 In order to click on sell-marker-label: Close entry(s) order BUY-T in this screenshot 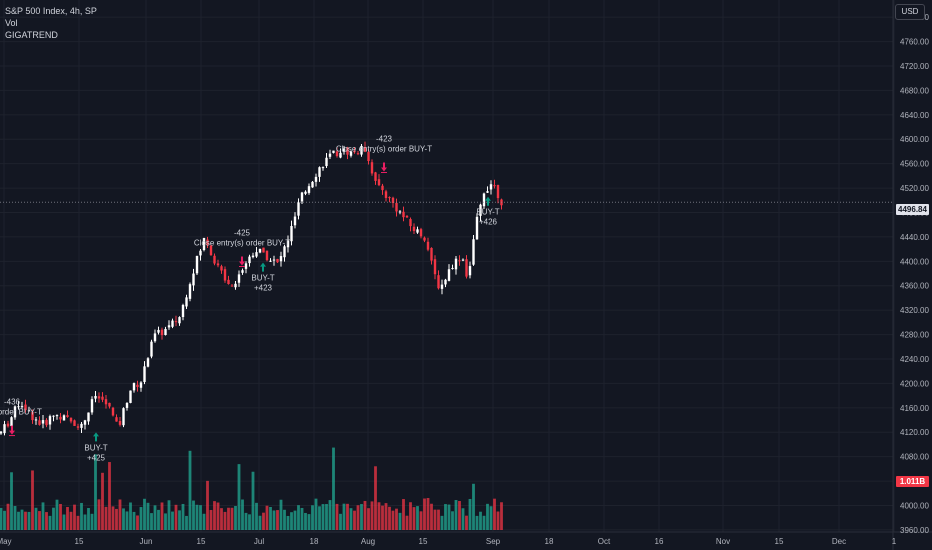, I will do `click(384, 148)`.